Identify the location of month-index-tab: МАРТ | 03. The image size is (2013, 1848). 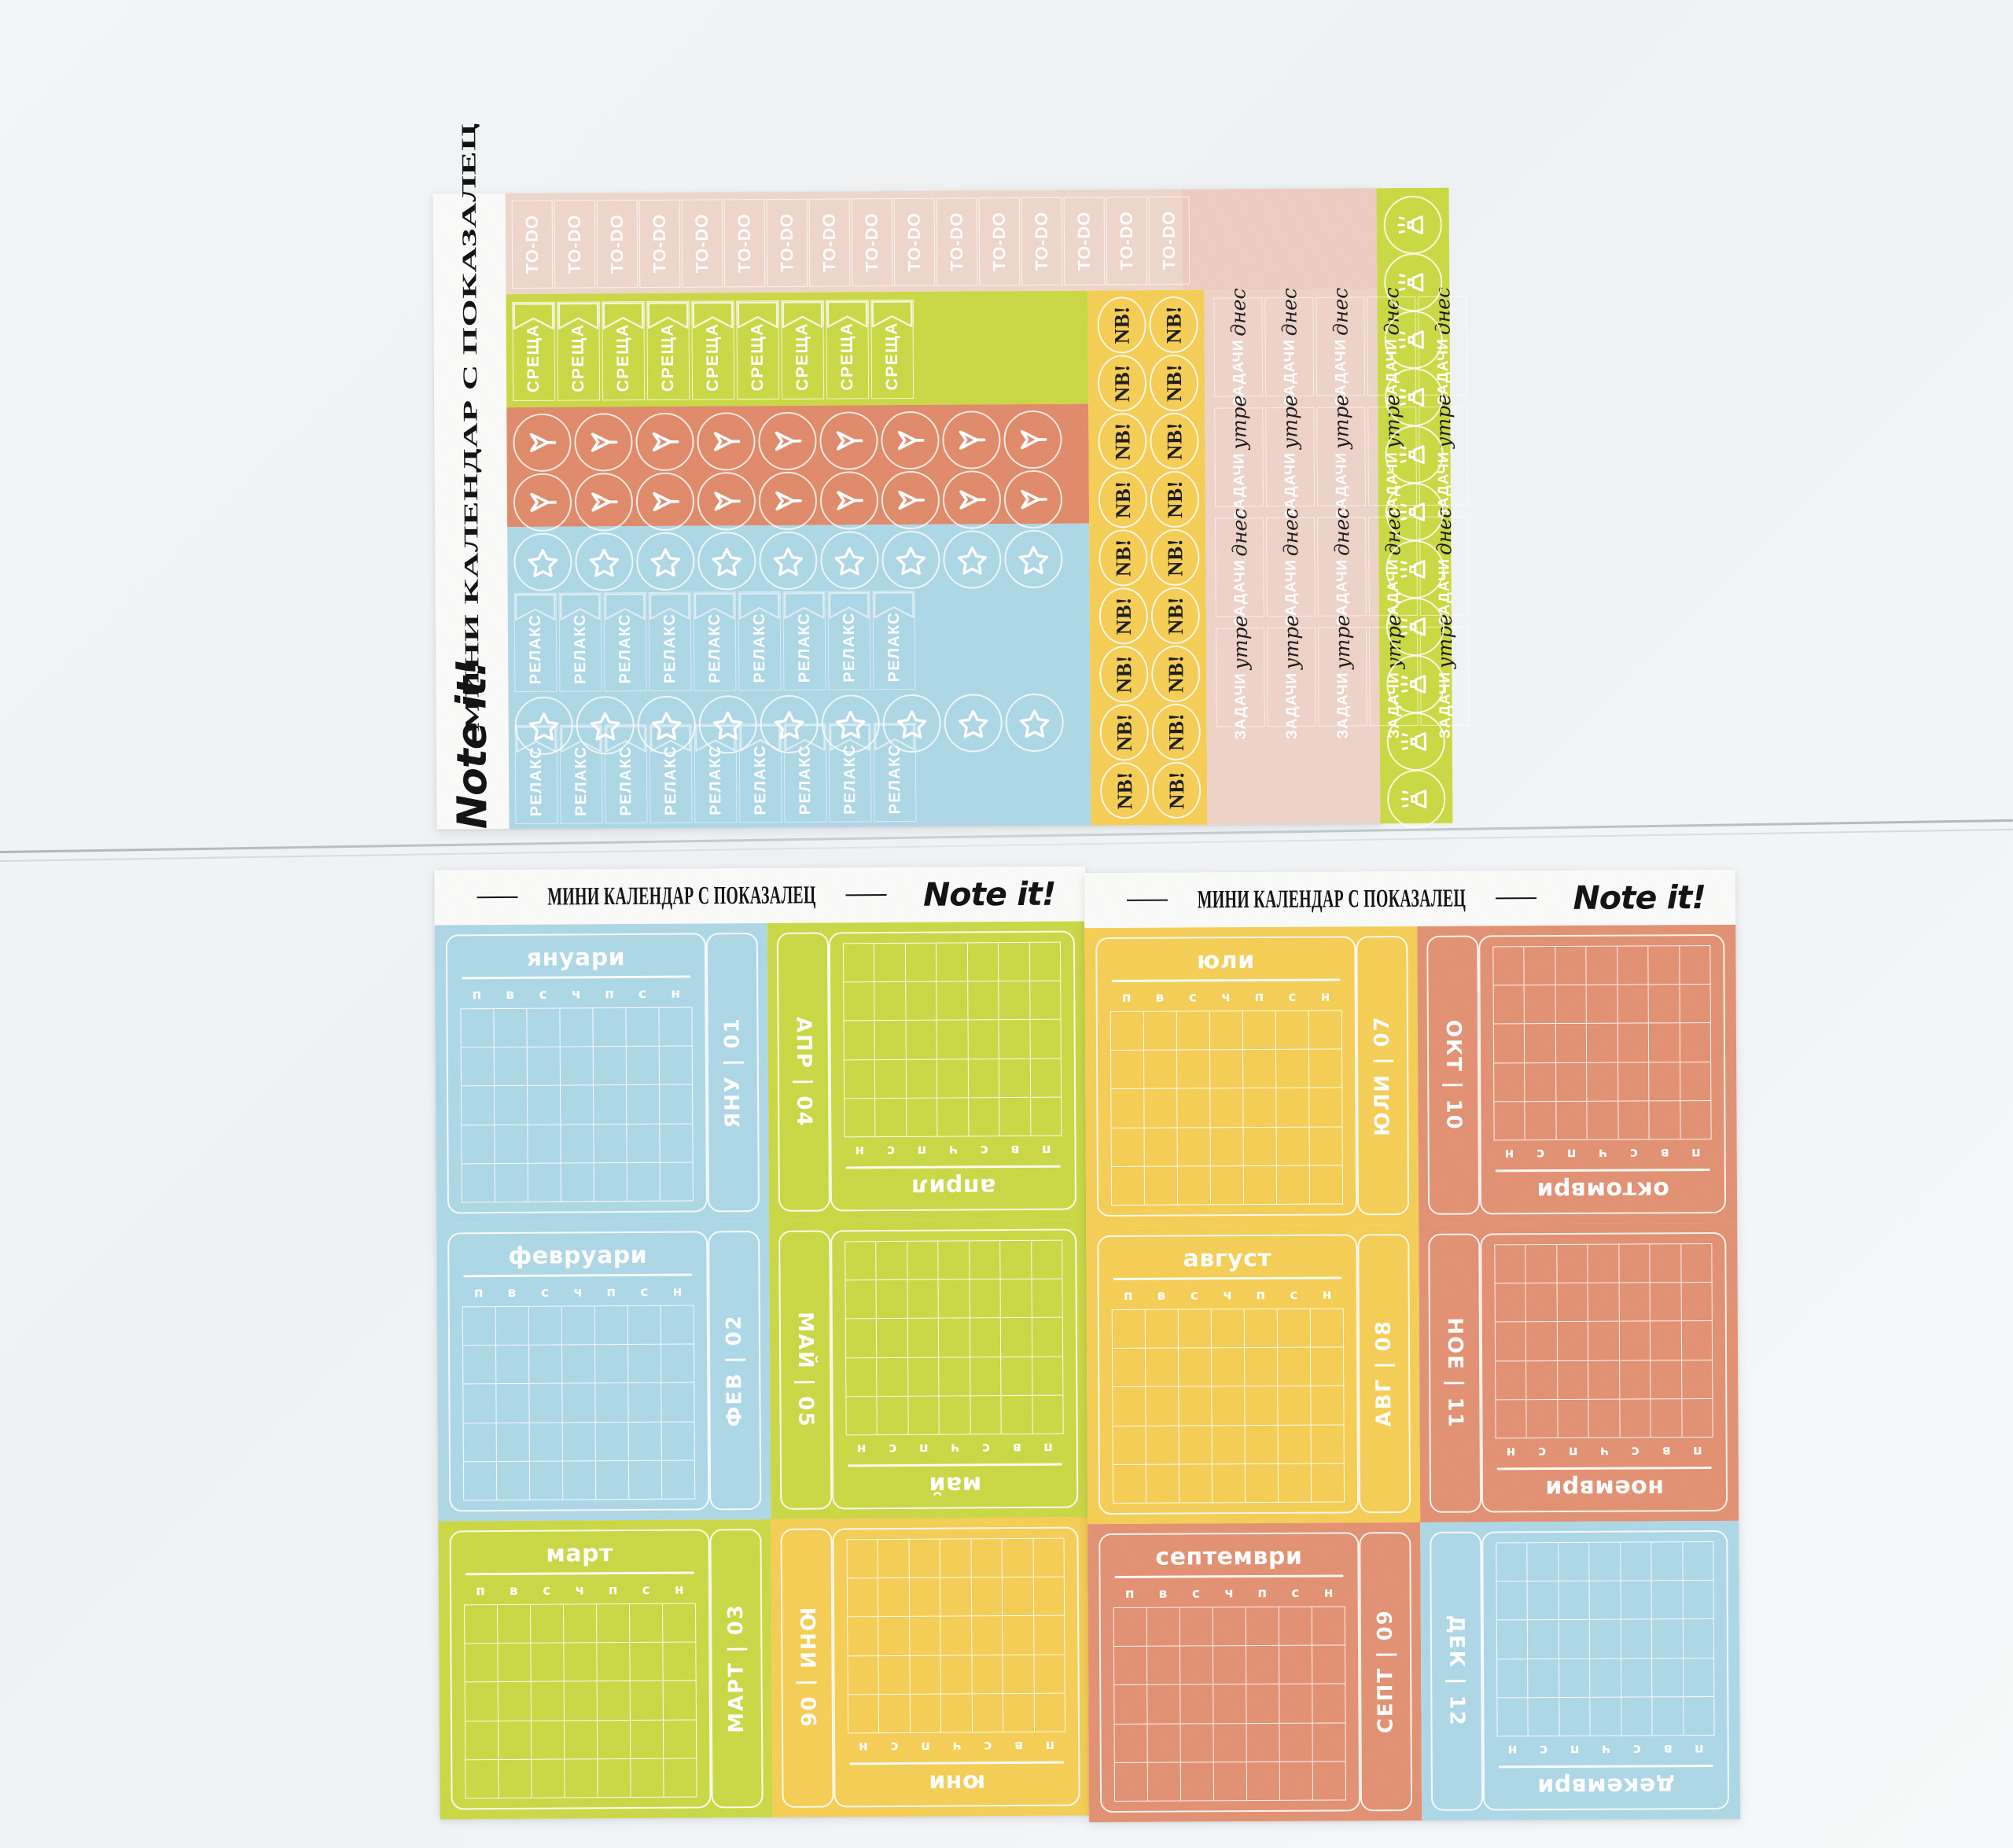
(736, 1669).